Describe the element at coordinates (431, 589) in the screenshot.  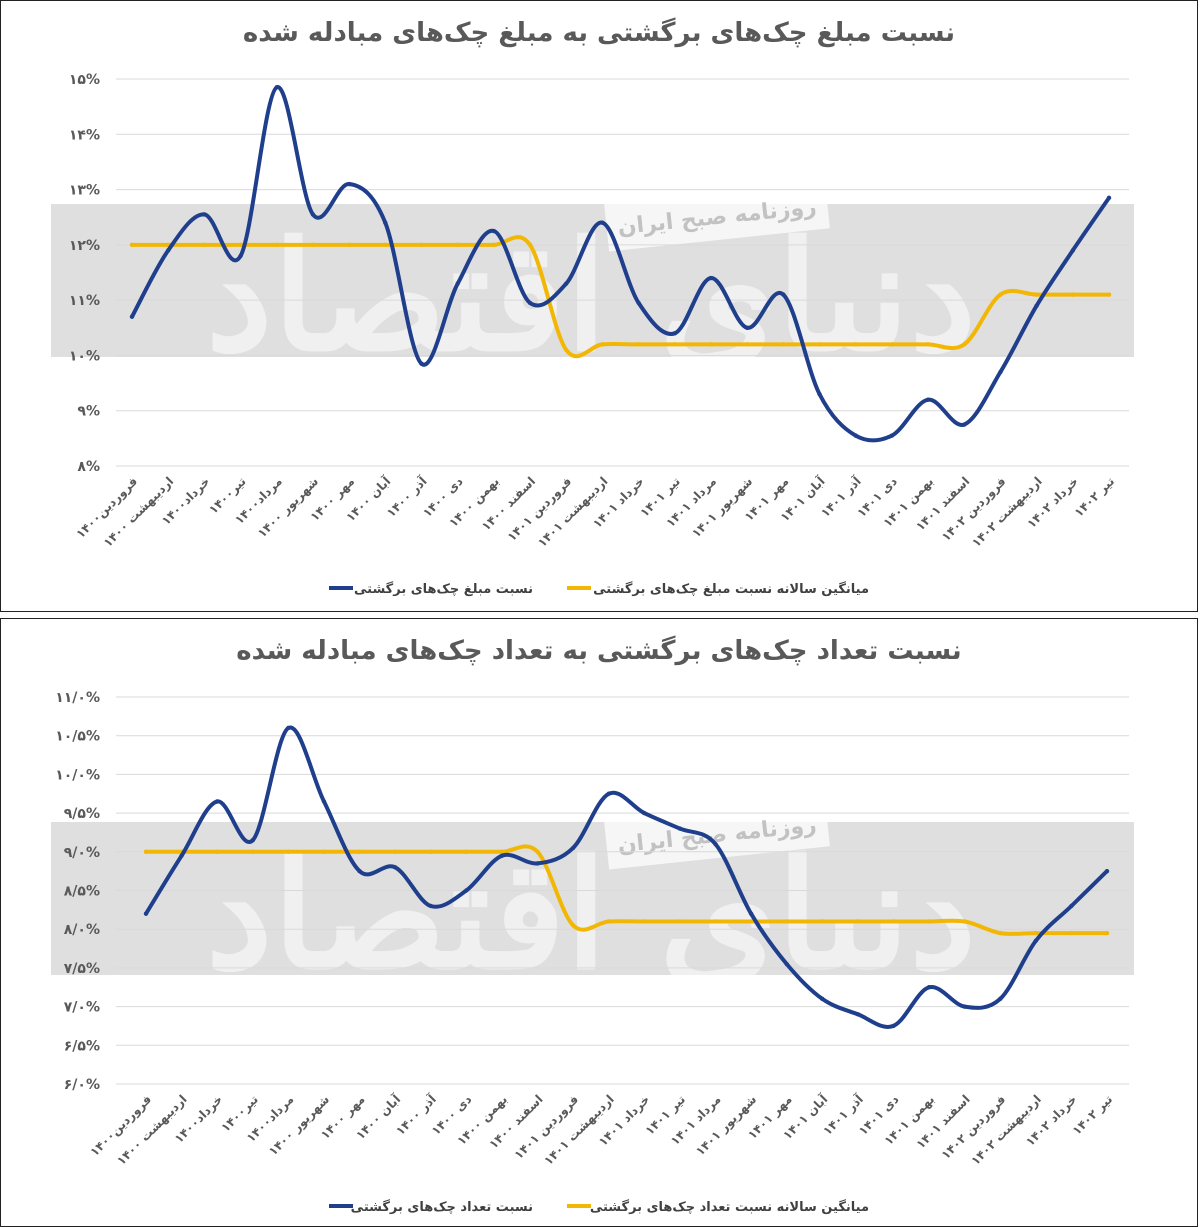
I see `legend-item-main: نسبت مبلغ چک‌های برگشتی` at that location.